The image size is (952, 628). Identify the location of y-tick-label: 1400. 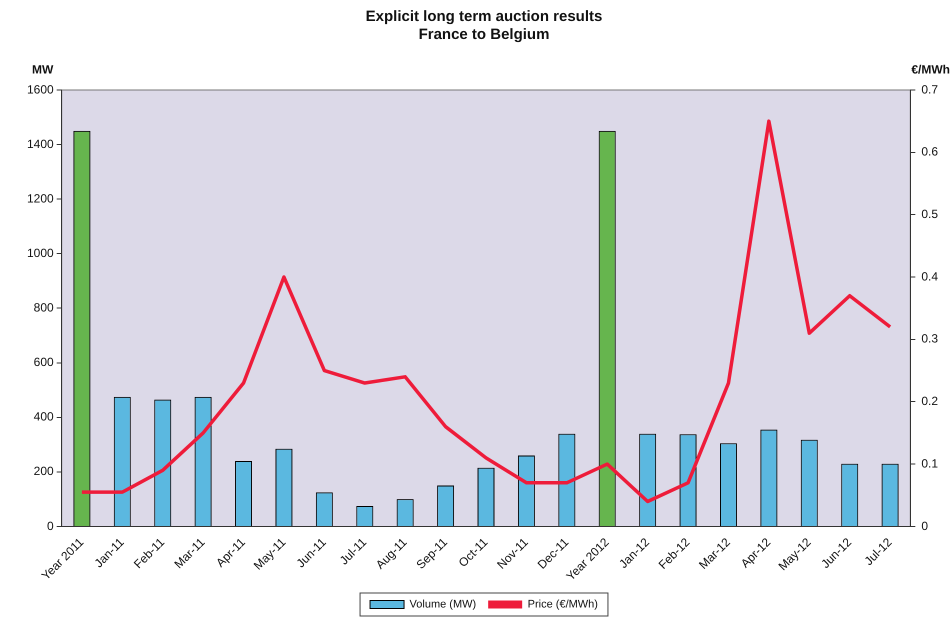
(40, 143).